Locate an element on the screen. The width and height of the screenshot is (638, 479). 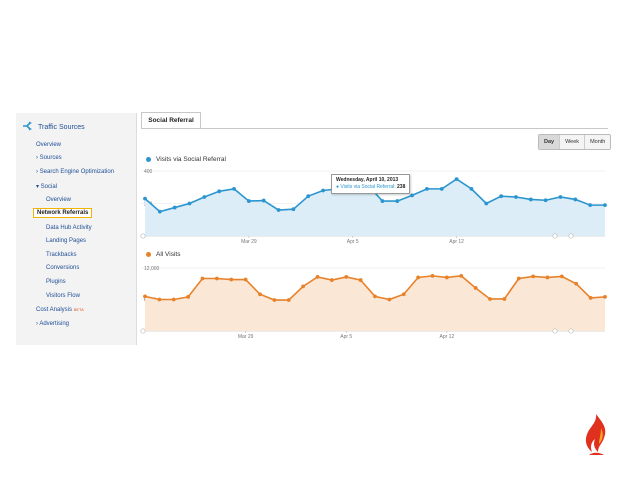
flame-logo-icon is located at coordinates (596, 437).